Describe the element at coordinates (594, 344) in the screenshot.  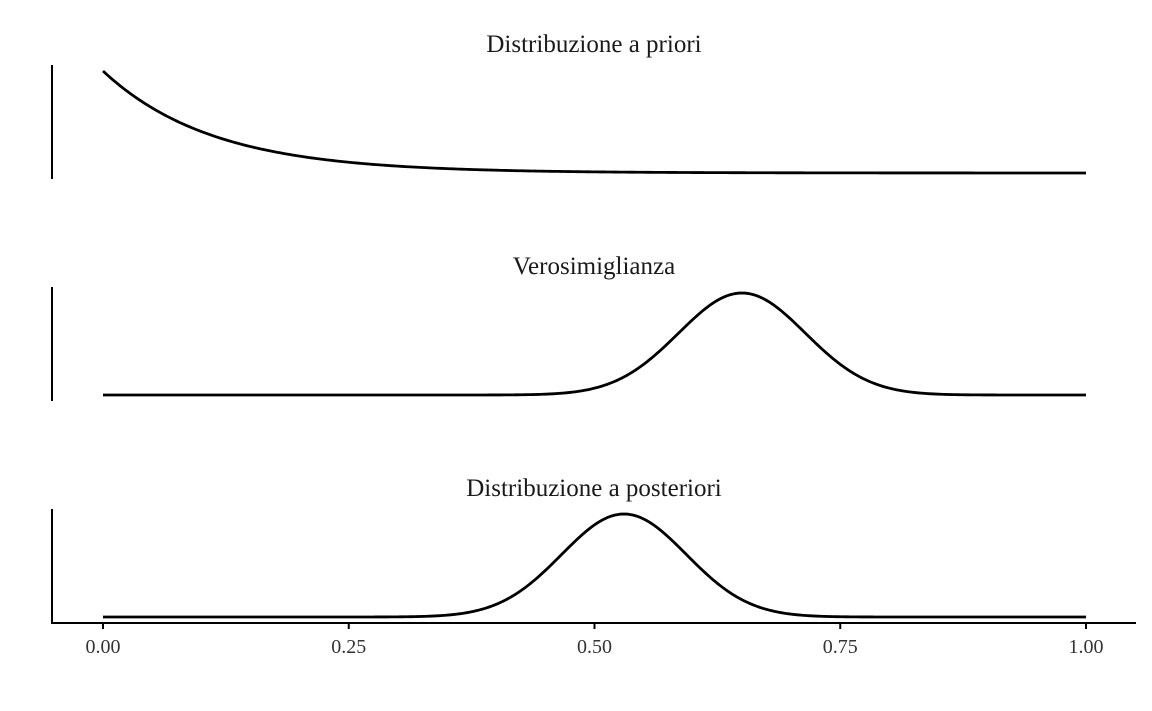
I see `likelihood-curve` at that location.